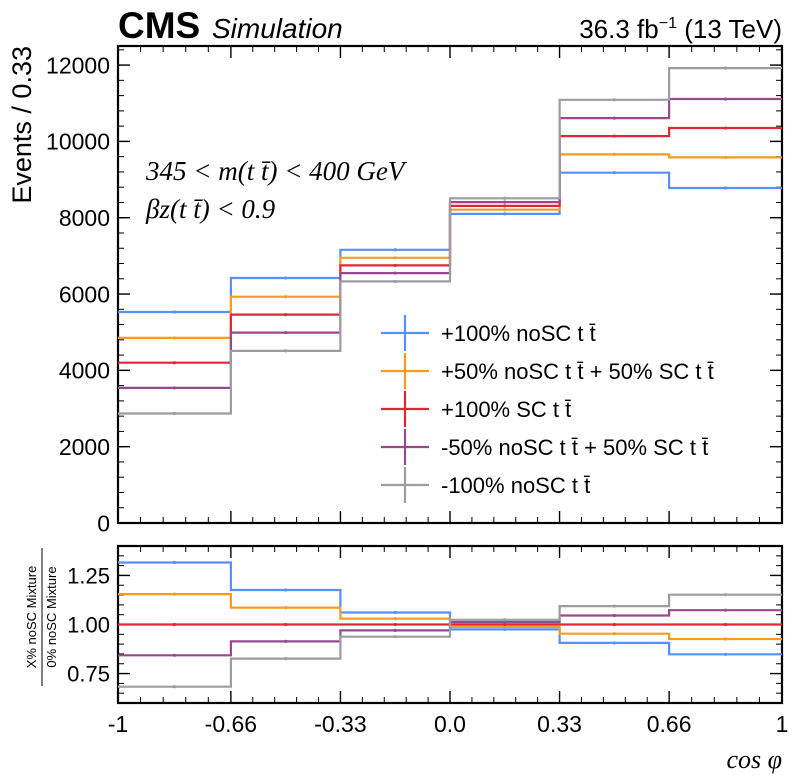 This screenshot has height=779, width=797. What do you see at coordinates (103, 523) in the screenshot?
I see `y-tick-label: 0` at bounding box center [103, 523].